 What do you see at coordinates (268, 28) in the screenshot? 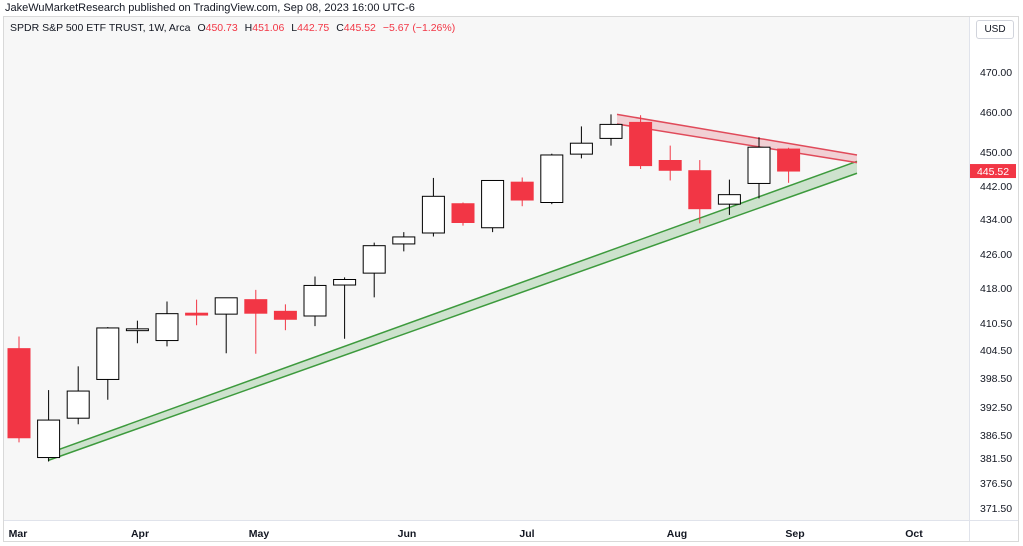
I see `high-value: 451.06` at bounding box center [268, 28].